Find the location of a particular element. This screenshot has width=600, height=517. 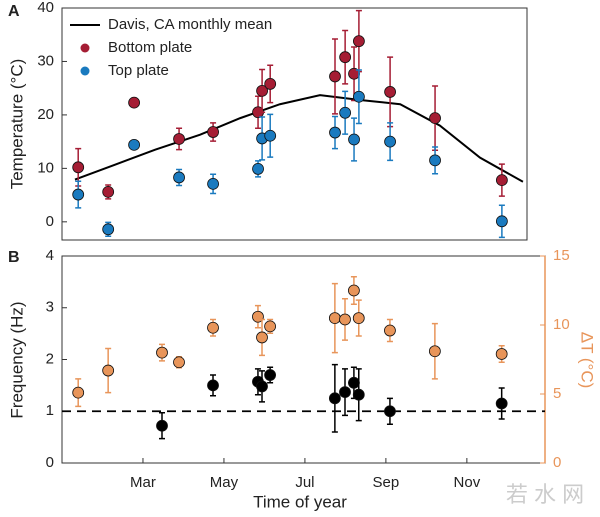

x-tick-label: Mar is located at coordinates (143, 482).